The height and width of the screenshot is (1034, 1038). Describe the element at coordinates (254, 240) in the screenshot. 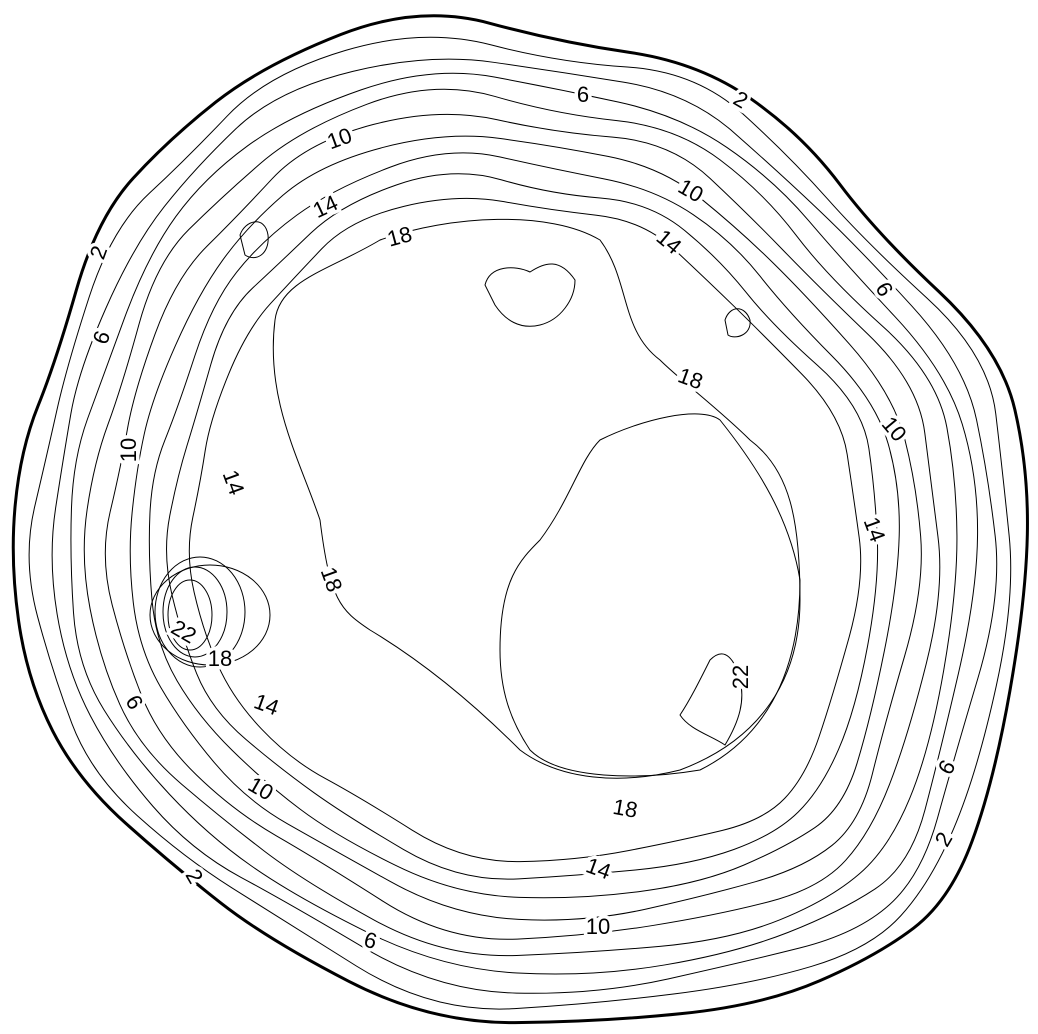

I see `contour-14a` at that location.